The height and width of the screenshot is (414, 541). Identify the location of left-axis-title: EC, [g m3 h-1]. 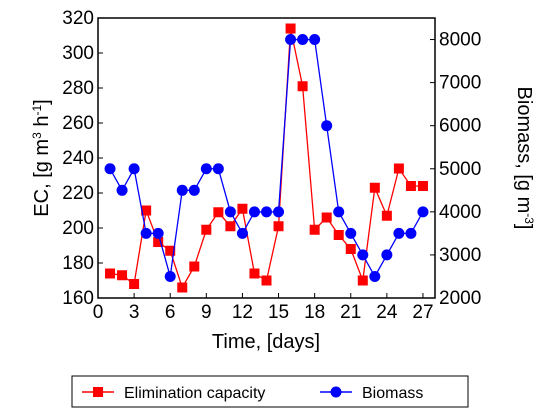
(41, 157).